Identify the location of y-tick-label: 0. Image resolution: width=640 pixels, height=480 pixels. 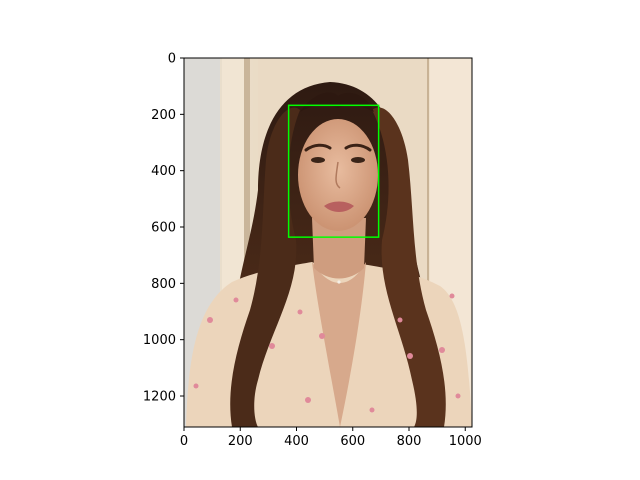
(172, 59).